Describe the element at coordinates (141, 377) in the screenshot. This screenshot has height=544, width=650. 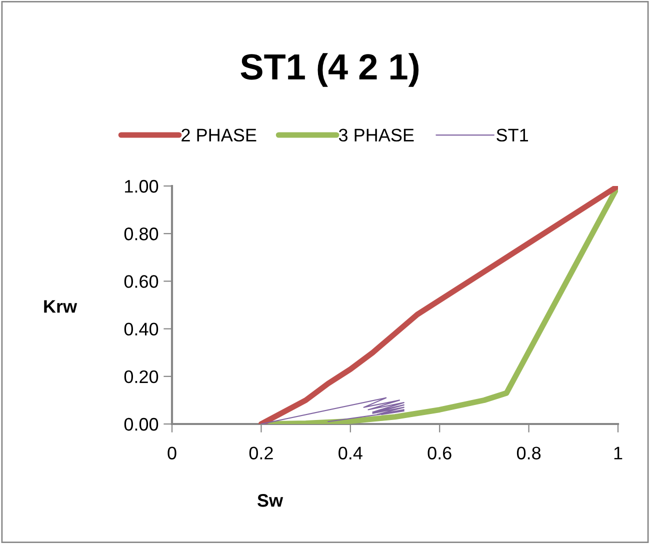
I see `y-tick-label: 0.20` at that location.